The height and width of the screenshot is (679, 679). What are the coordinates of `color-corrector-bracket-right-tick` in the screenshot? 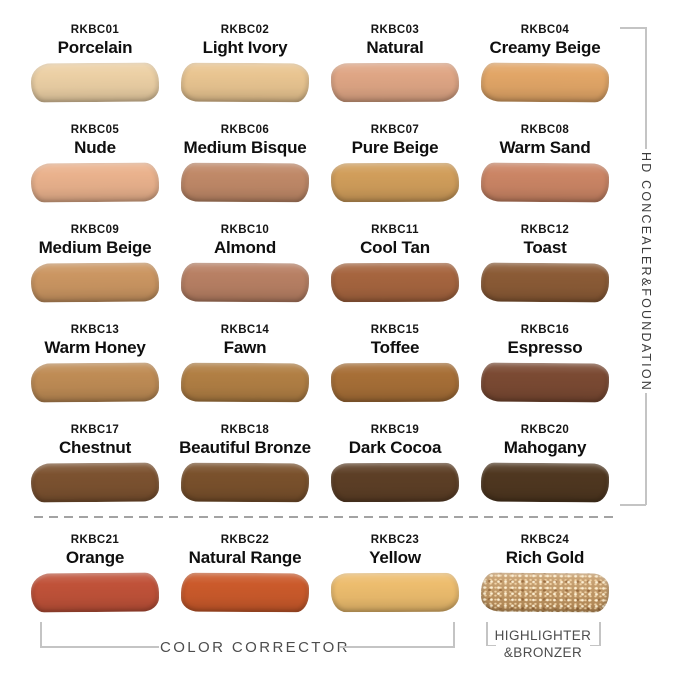 It's located at (454, 635).